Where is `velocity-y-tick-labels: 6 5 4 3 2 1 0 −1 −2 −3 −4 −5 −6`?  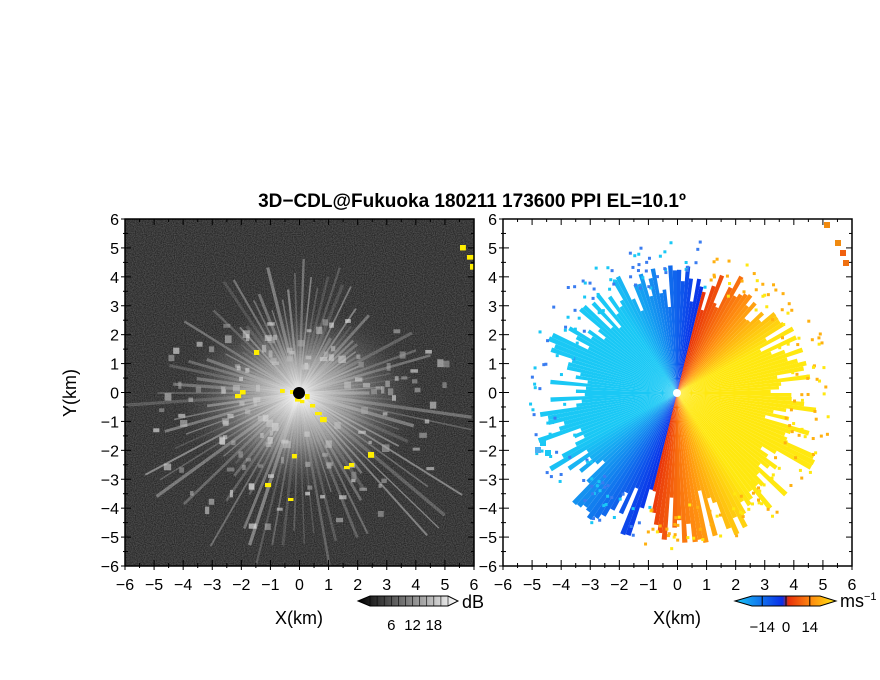 velocity-y-tick-labels: 6 5 4 3 2 1 0 −1 −2 −3 −4 −5 −6 is located at coordinates (488, 394).